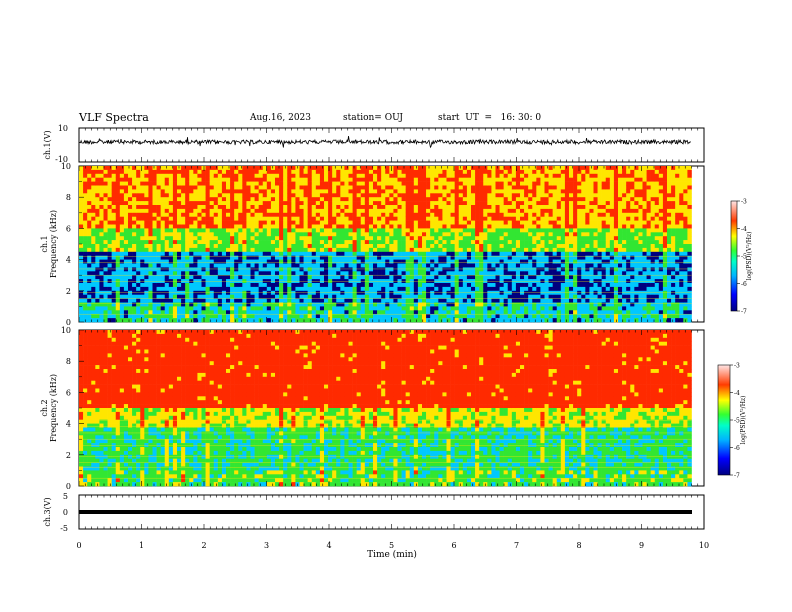 The width and height of the screenshot is (792, 612). I want to click on figure-title: VLF Spectra, so click(114, 117).